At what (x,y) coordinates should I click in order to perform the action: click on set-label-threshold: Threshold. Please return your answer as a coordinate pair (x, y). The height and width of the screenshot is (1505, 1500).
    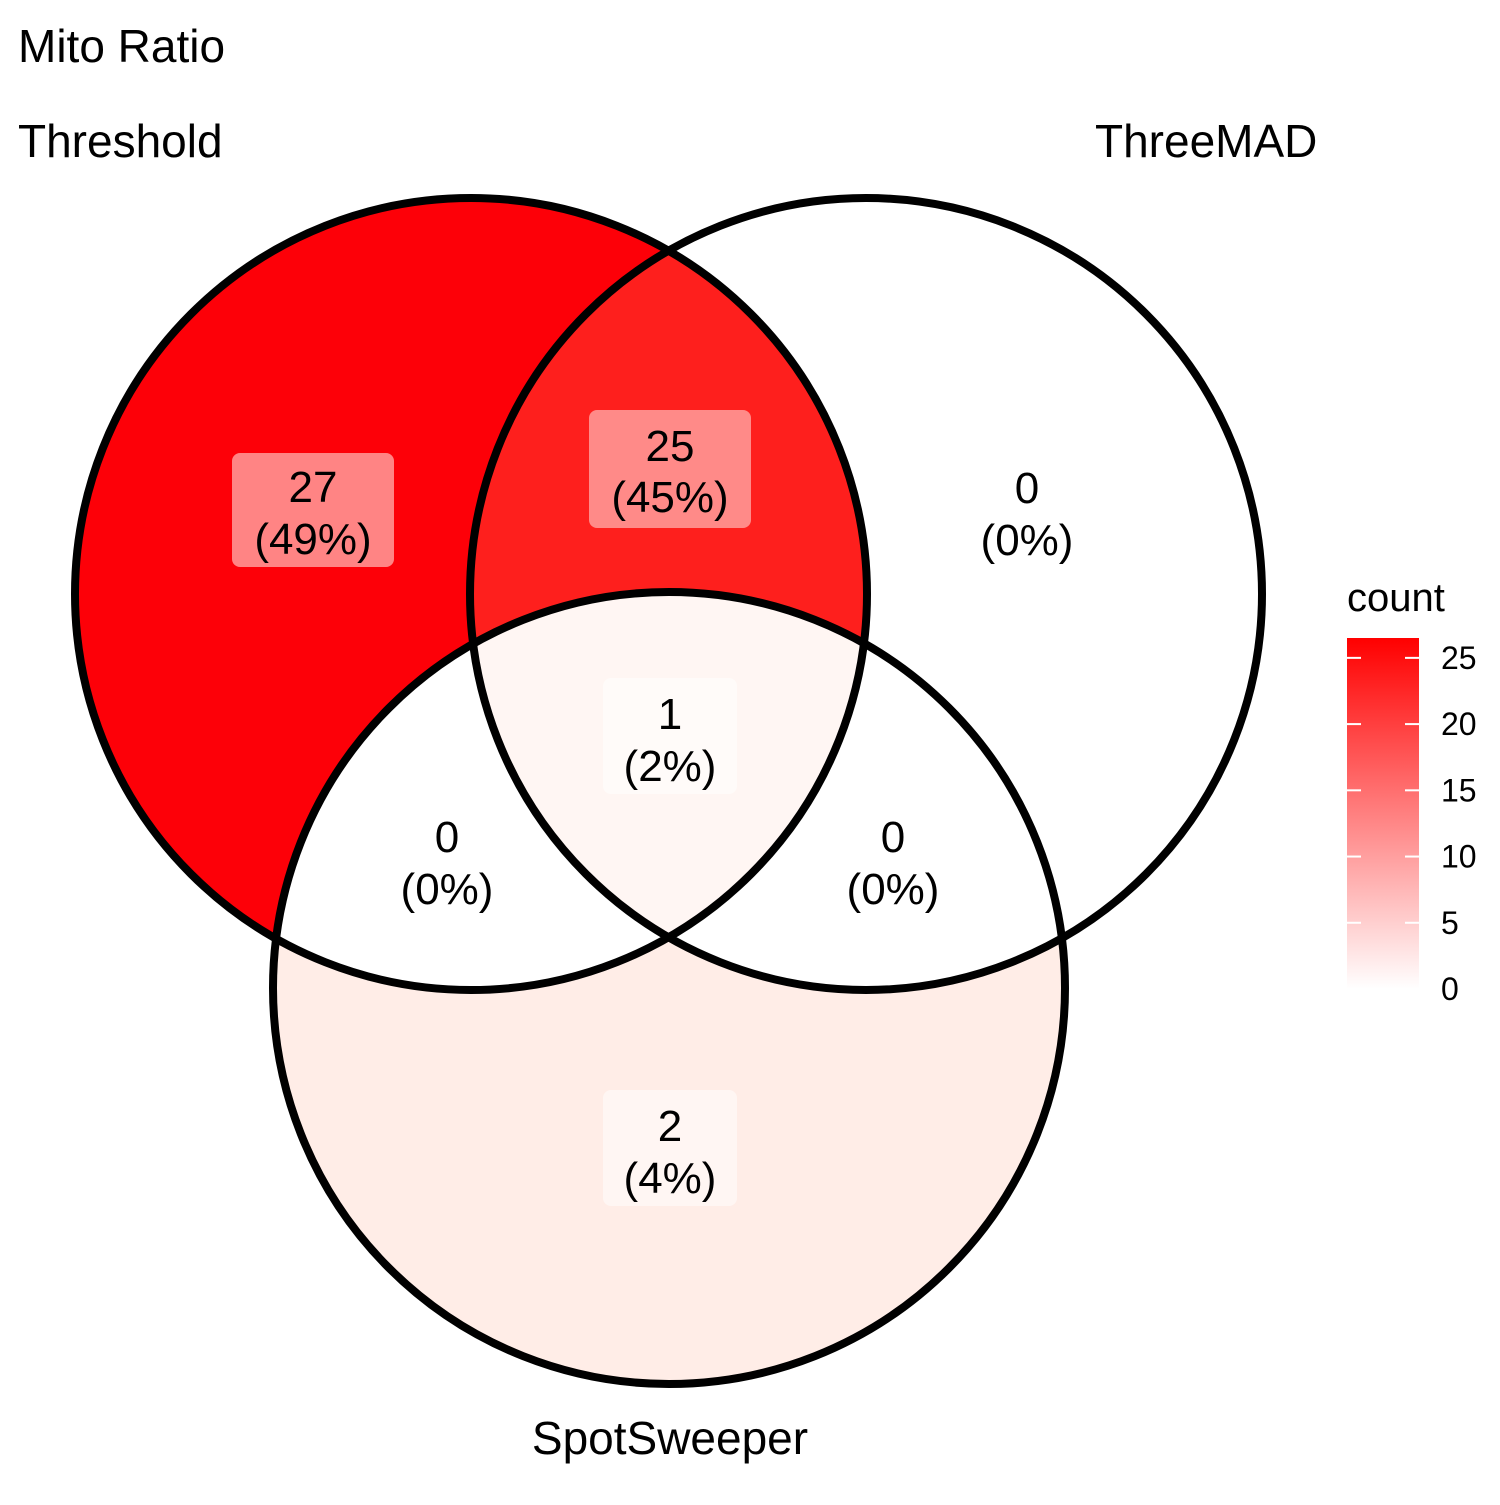
    Looking at the image, I should click on (120, 141).